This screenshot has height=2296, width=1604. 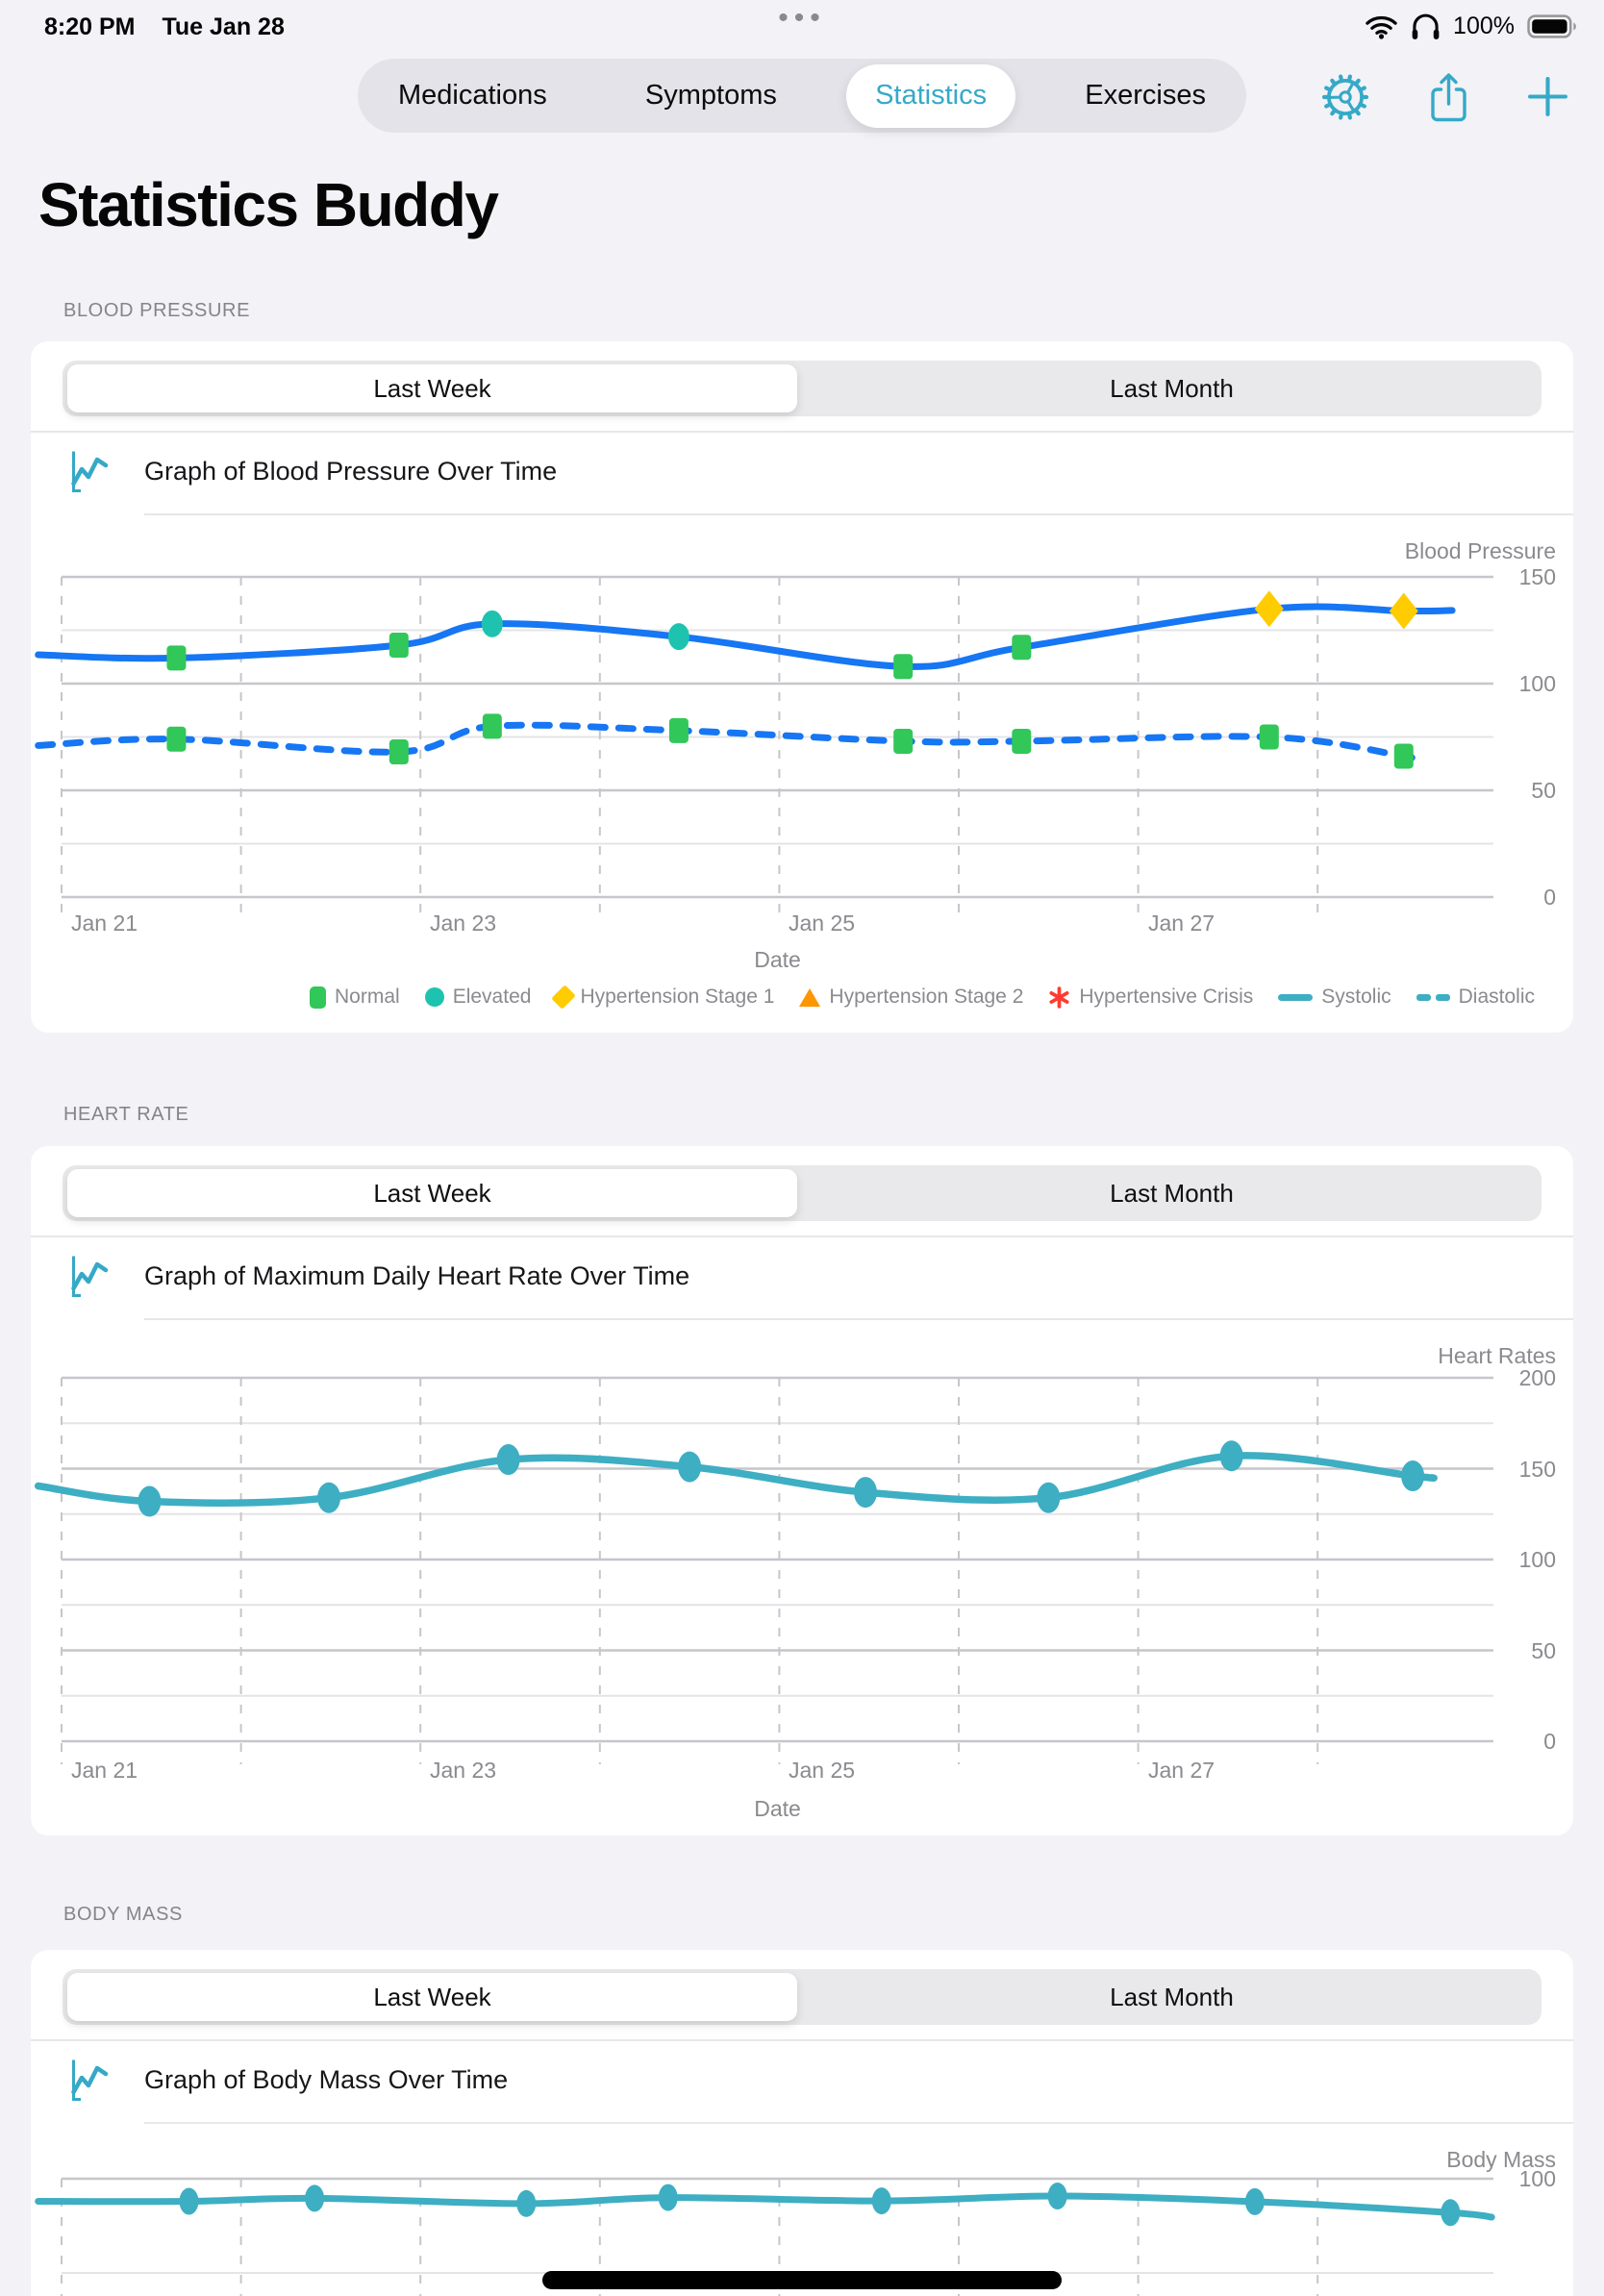 I want to click on legend-item: Systolic, so click(x=1334, y=997).